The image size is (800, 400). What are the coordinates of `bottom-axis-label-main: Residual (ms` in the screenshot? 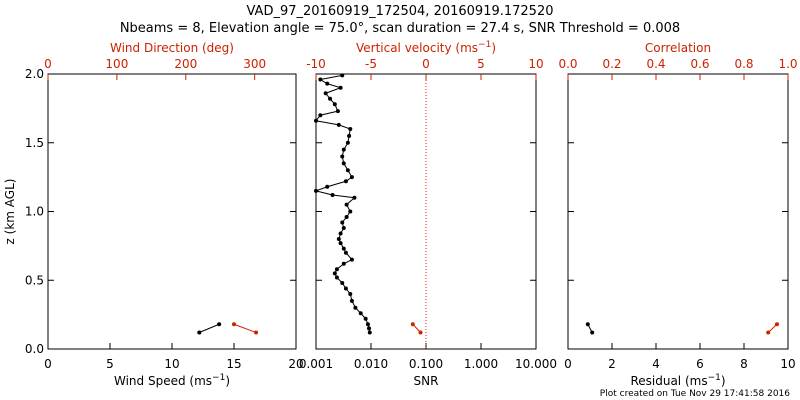 It's located at (668, 381).